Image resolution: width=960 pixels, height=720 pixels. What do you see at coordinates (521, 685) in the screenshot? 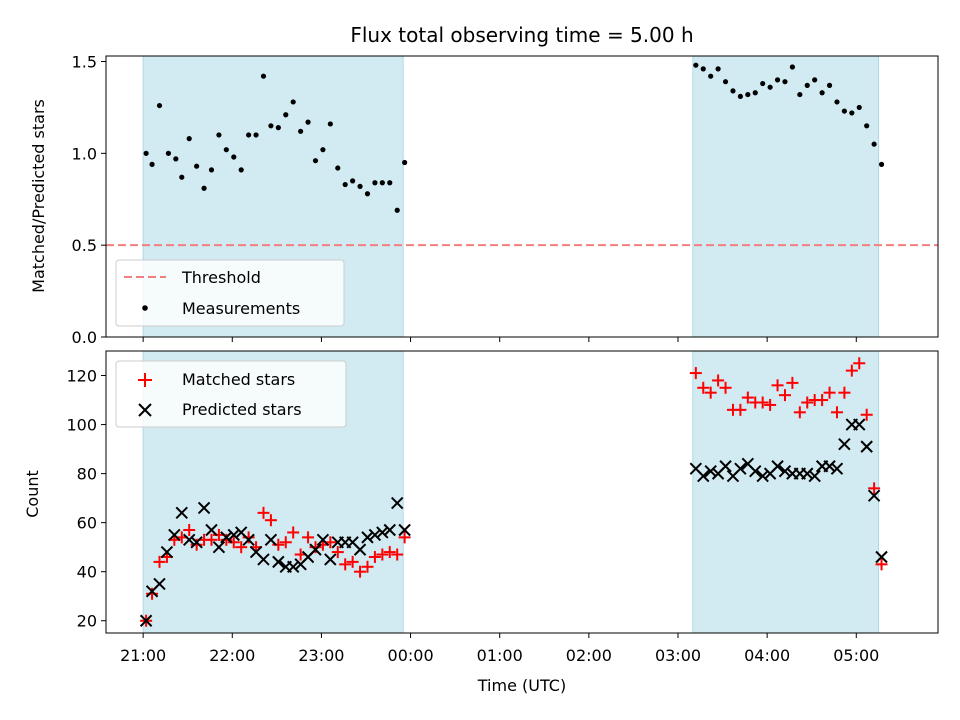
I see `x-axis-label: Time (UTC)` at bounding box center [521, 685].